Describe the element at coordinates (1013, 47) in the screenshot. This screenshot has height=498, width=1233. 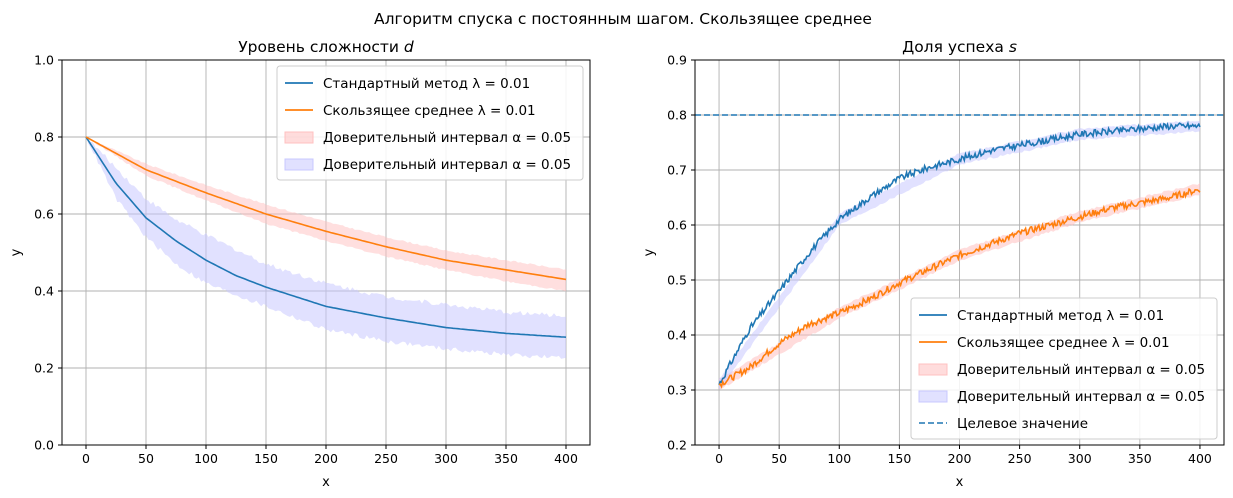
I see `title-variable: s` at that location.